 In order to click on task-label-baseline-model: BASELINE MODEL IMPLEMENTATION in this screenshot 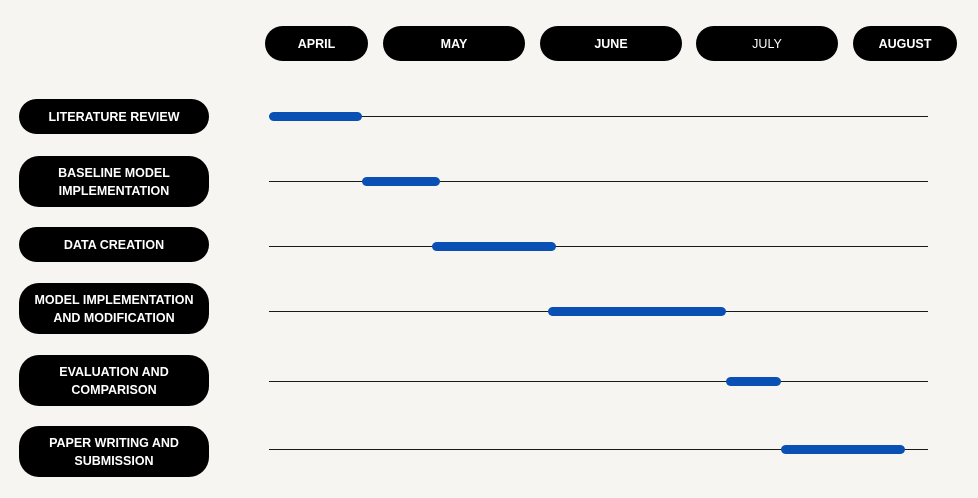, I will do `click(114, 181)`.